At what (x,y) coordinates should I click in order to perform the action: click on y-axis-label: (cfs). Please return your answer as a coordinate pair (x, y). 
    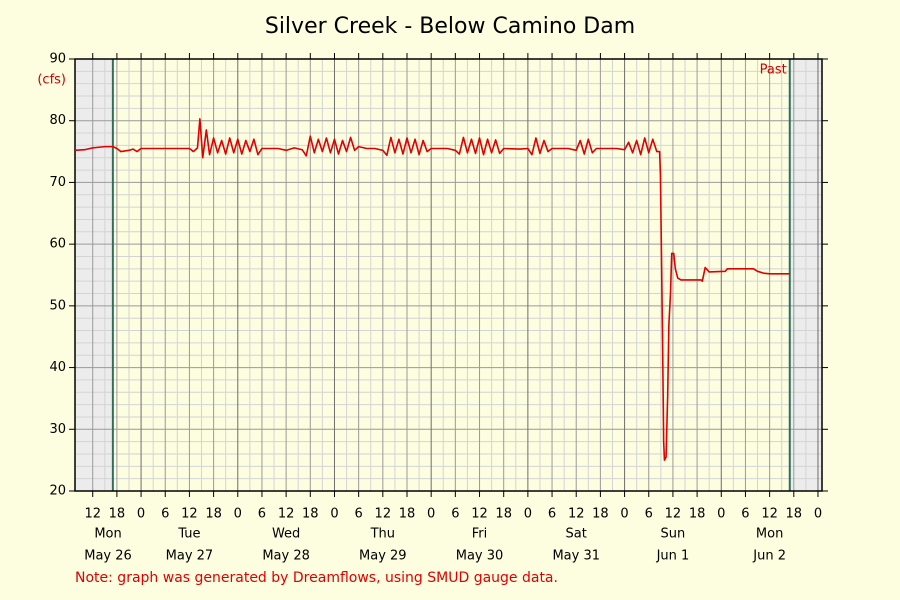
    Looking at the image, I should click on (51, 80).